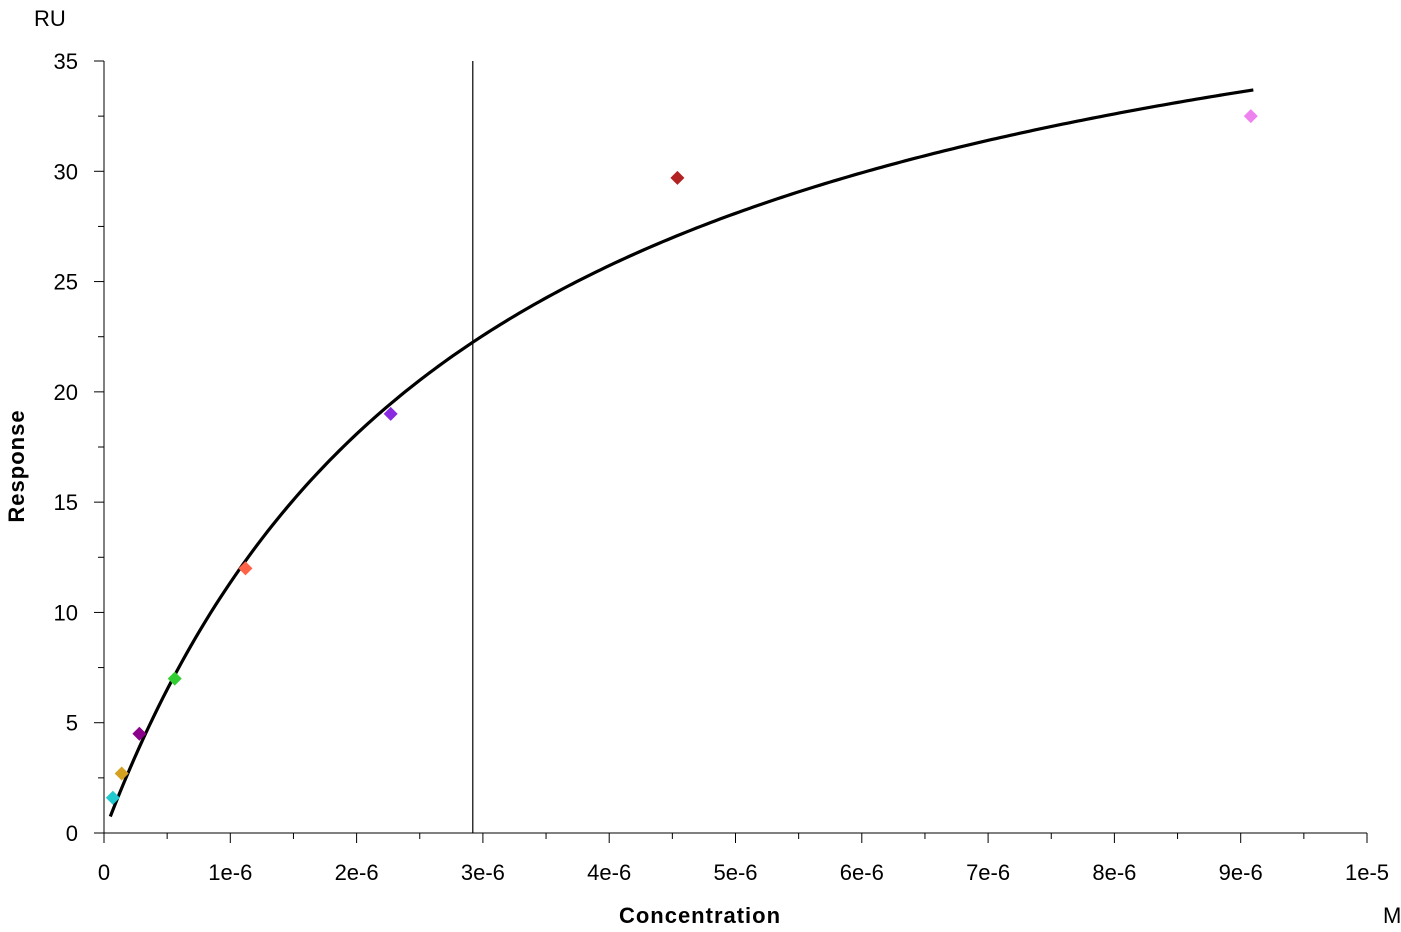 The height and width of the screenshot is (932, 1401). What do you see at coordinates (735, 872) in the screenshot?
I see `x-tick-label: 5e-6` at bounding box center [735, 872].